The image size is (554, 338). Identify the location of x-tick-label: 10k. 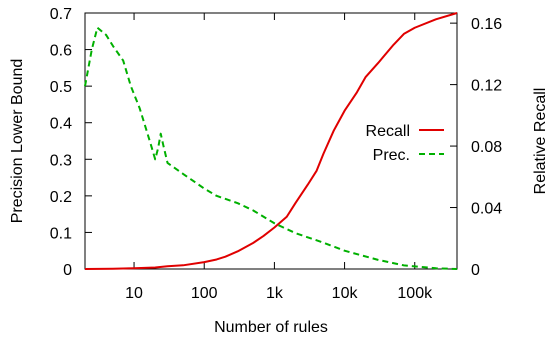
(345, 293).